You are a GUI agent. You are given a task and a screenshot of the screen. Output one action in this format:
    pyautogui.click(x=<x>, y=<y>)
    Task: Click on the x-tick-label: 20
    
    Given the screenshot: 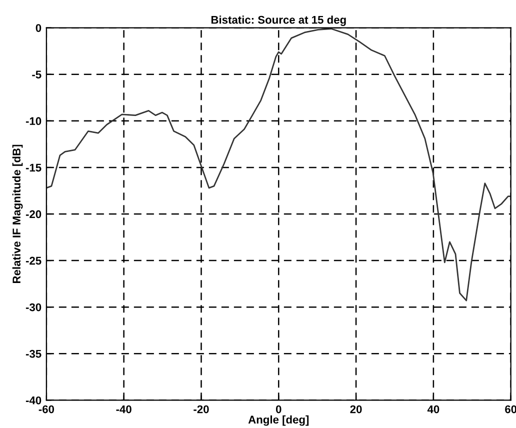 What is the action you would take?
    pyautogui.click(x=356, y=409)
    